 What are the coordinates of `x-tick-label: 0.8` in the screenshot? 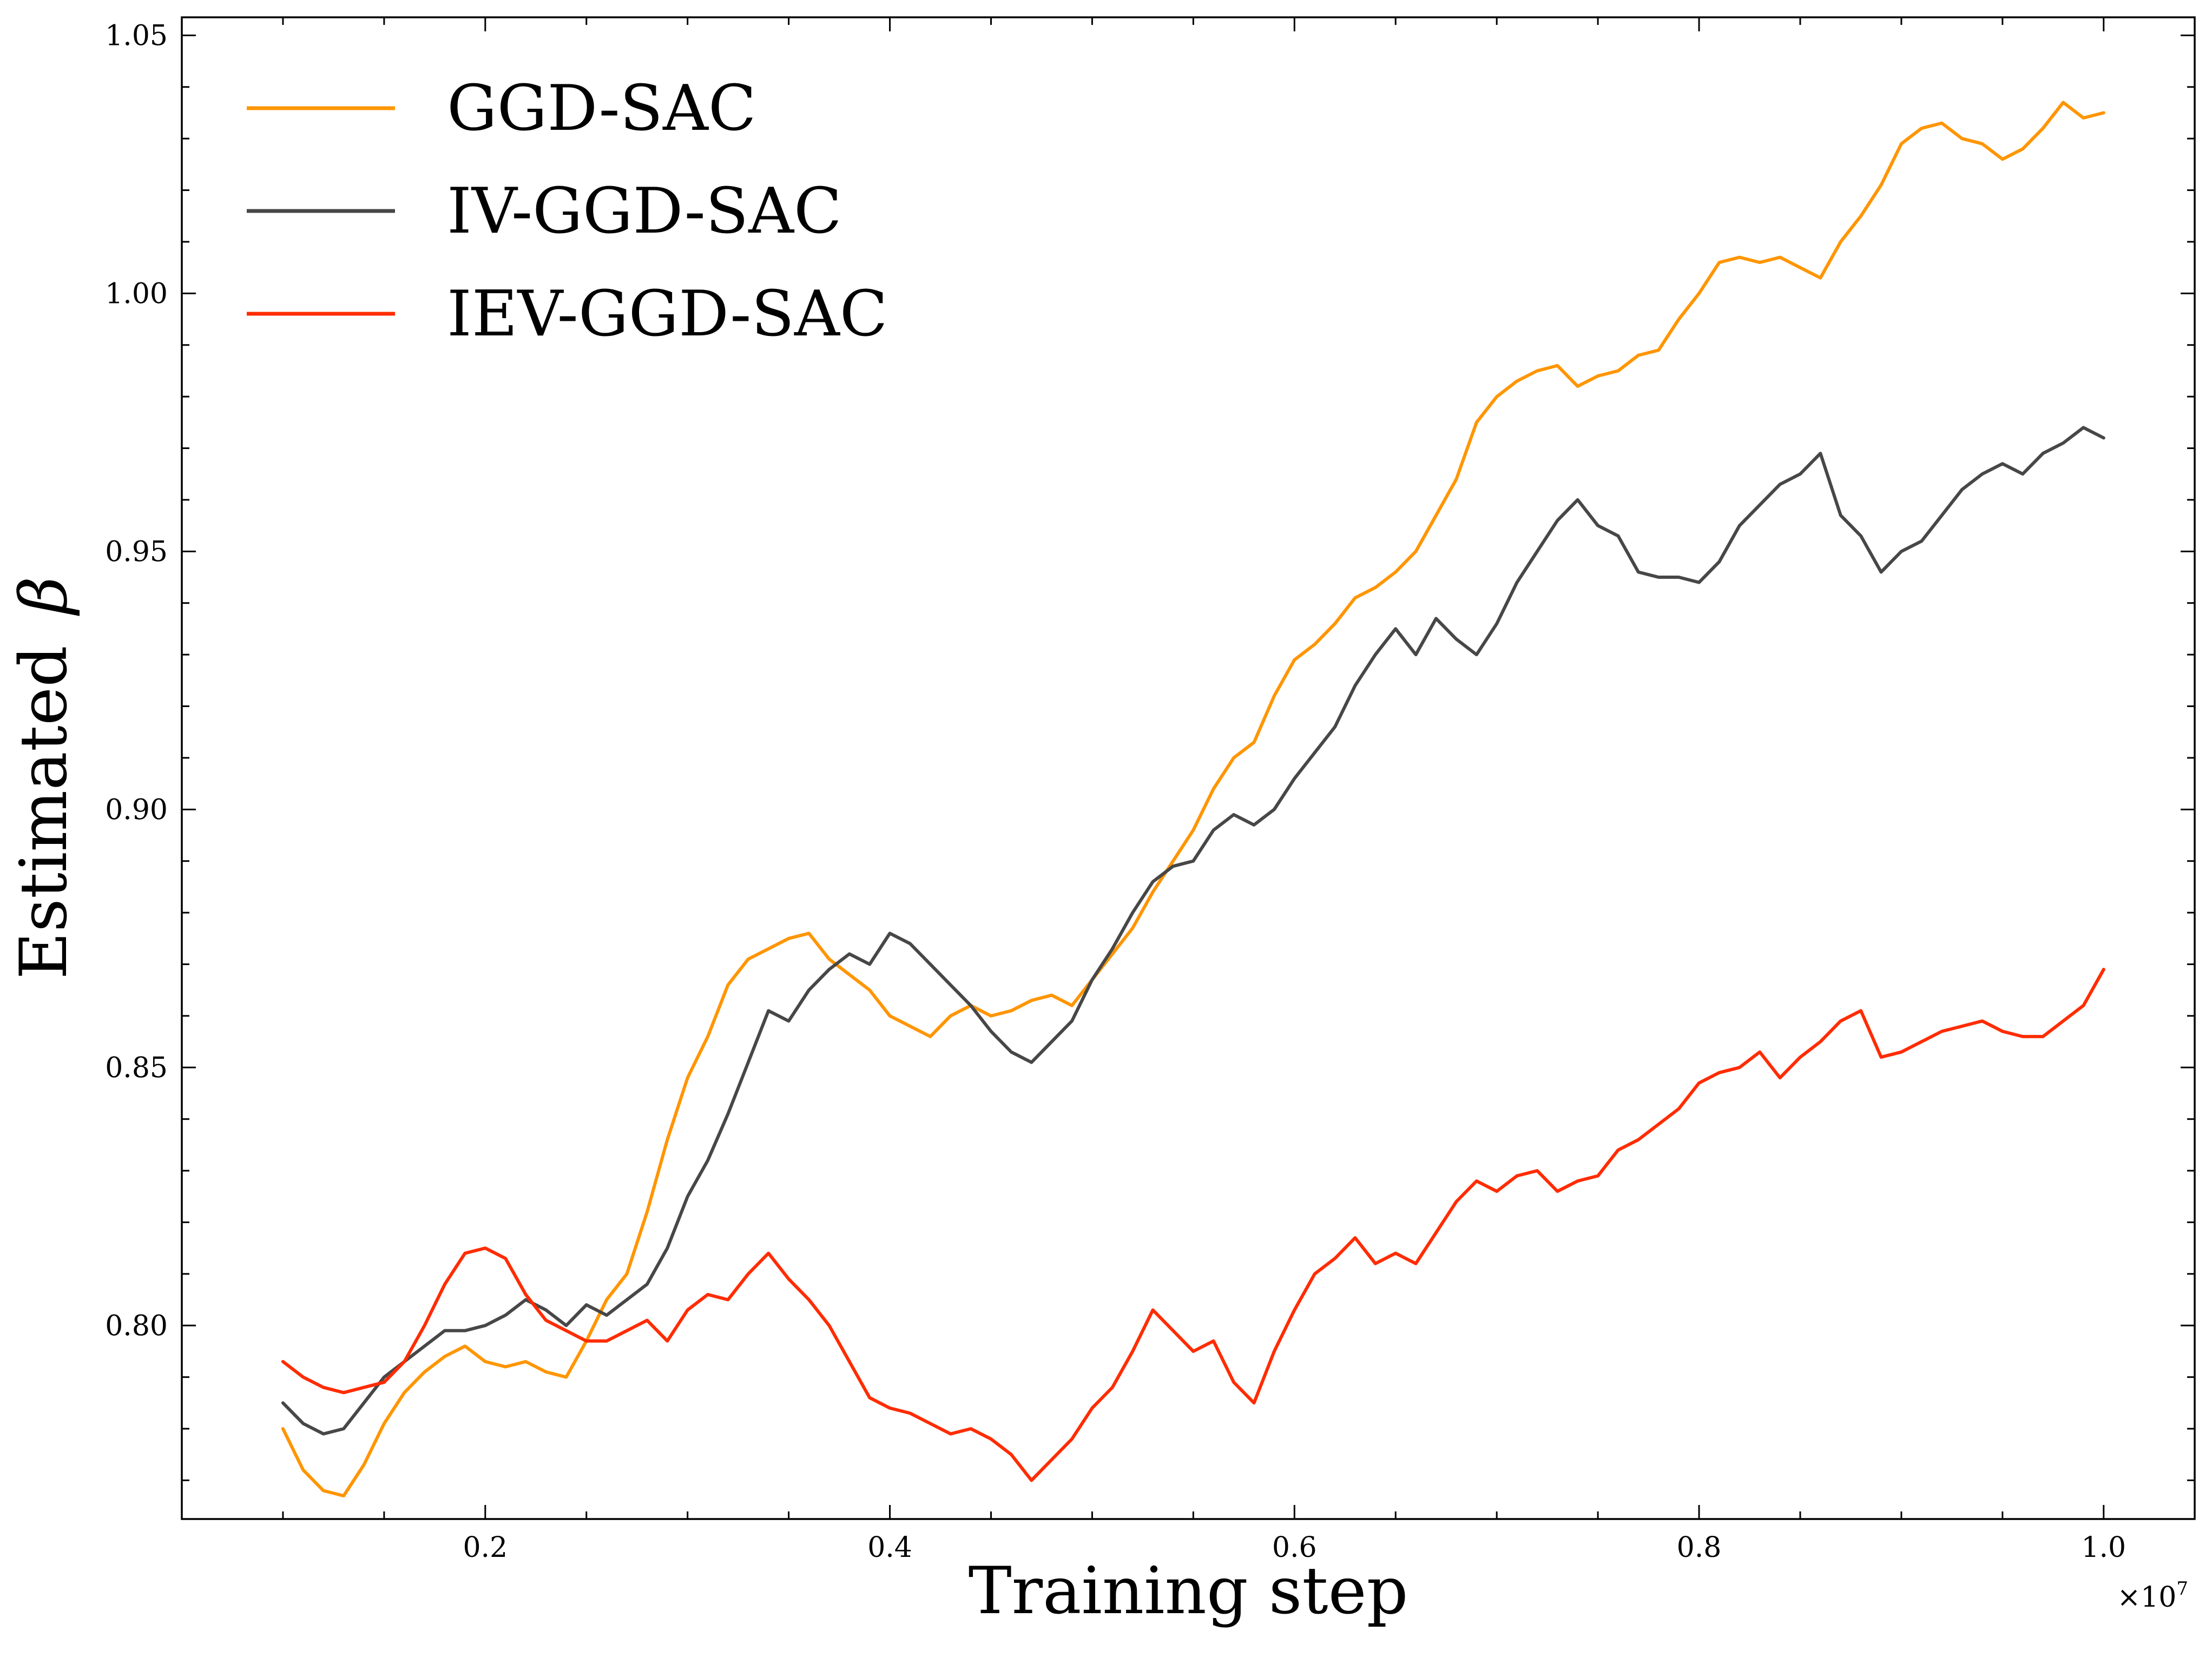 It's located at (1700, 1547).